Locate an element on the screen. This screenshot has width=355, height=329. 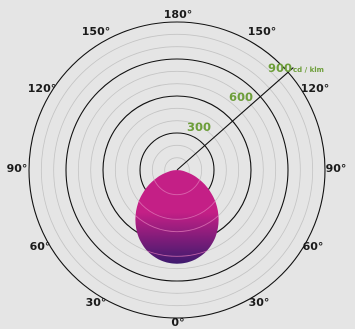
radial-tick-labels: 300 600 900 cd / klm is located at coordinates (255, 97).